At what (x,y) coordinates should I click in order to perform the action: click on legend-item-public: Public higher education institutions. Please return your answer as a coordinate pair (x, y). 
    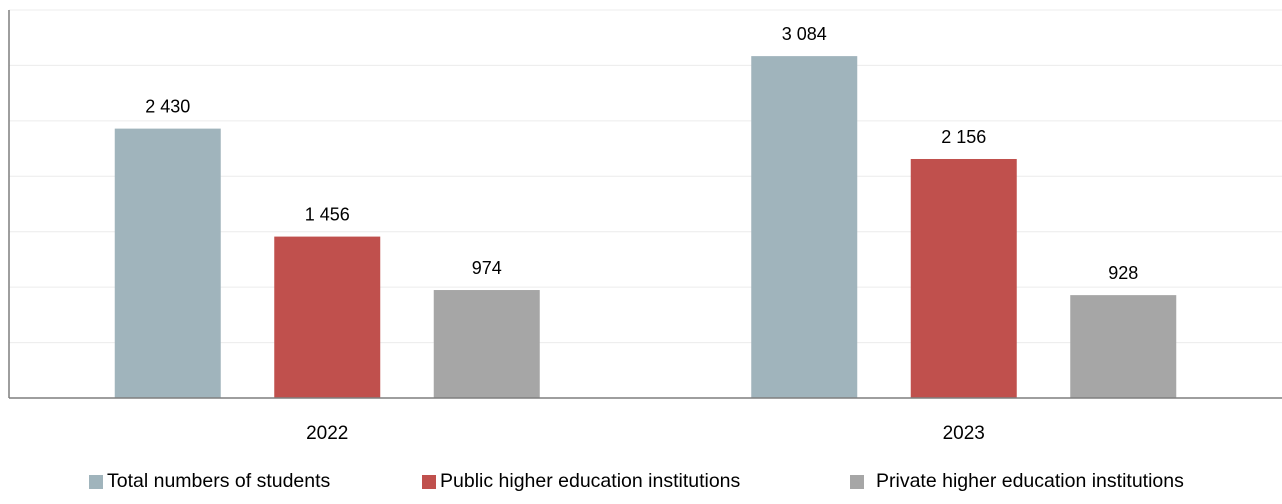
    Looking at the image, I should click on (581, 481).